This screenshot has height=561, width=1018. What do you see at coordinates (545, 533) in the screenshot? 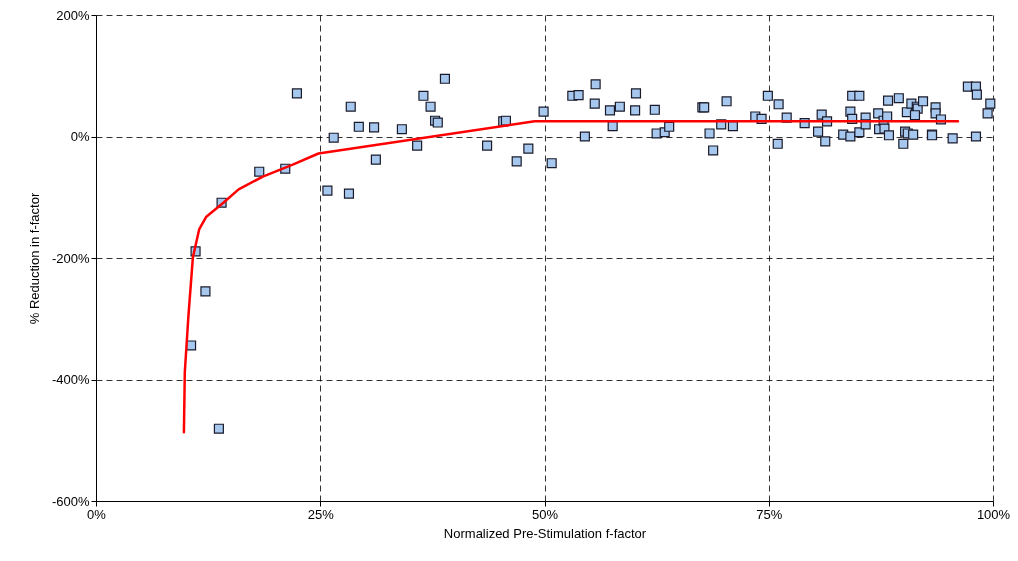
I see `x-axis-title: Normalized Pre-Stimulation f-factor` at bounding box center [545, 533].